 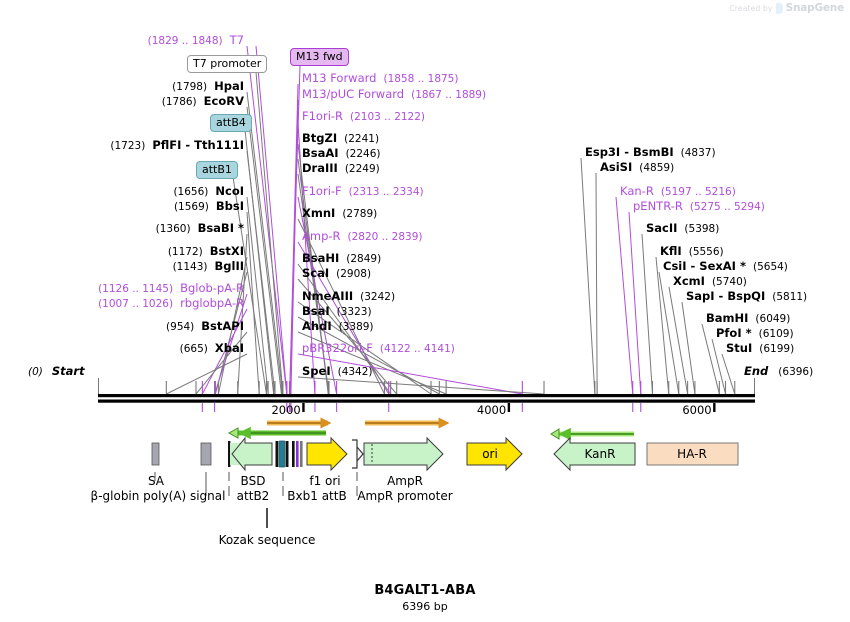 I want to click on leader-stui, so click(x=728, y=374).